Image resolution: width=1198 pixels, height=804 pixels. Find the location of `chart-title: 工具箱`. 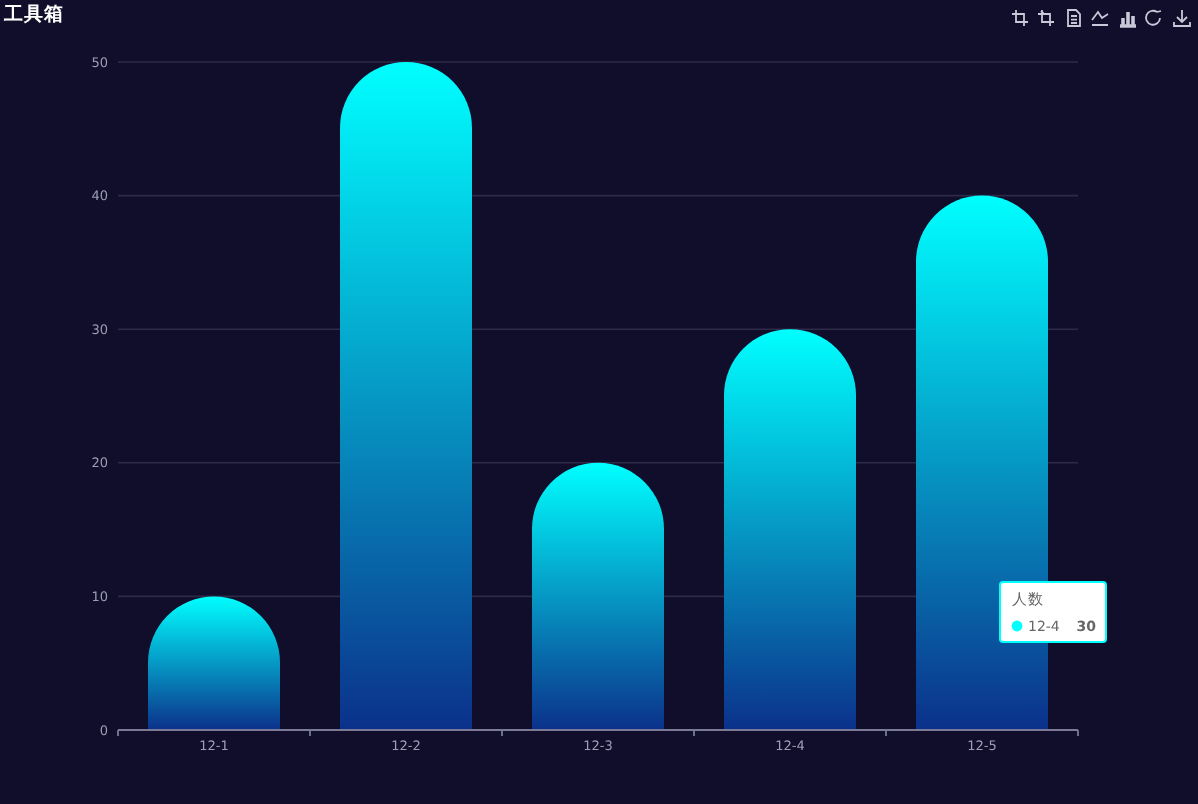

chart-title: 工具箱 is located at coordinates (33, 14).